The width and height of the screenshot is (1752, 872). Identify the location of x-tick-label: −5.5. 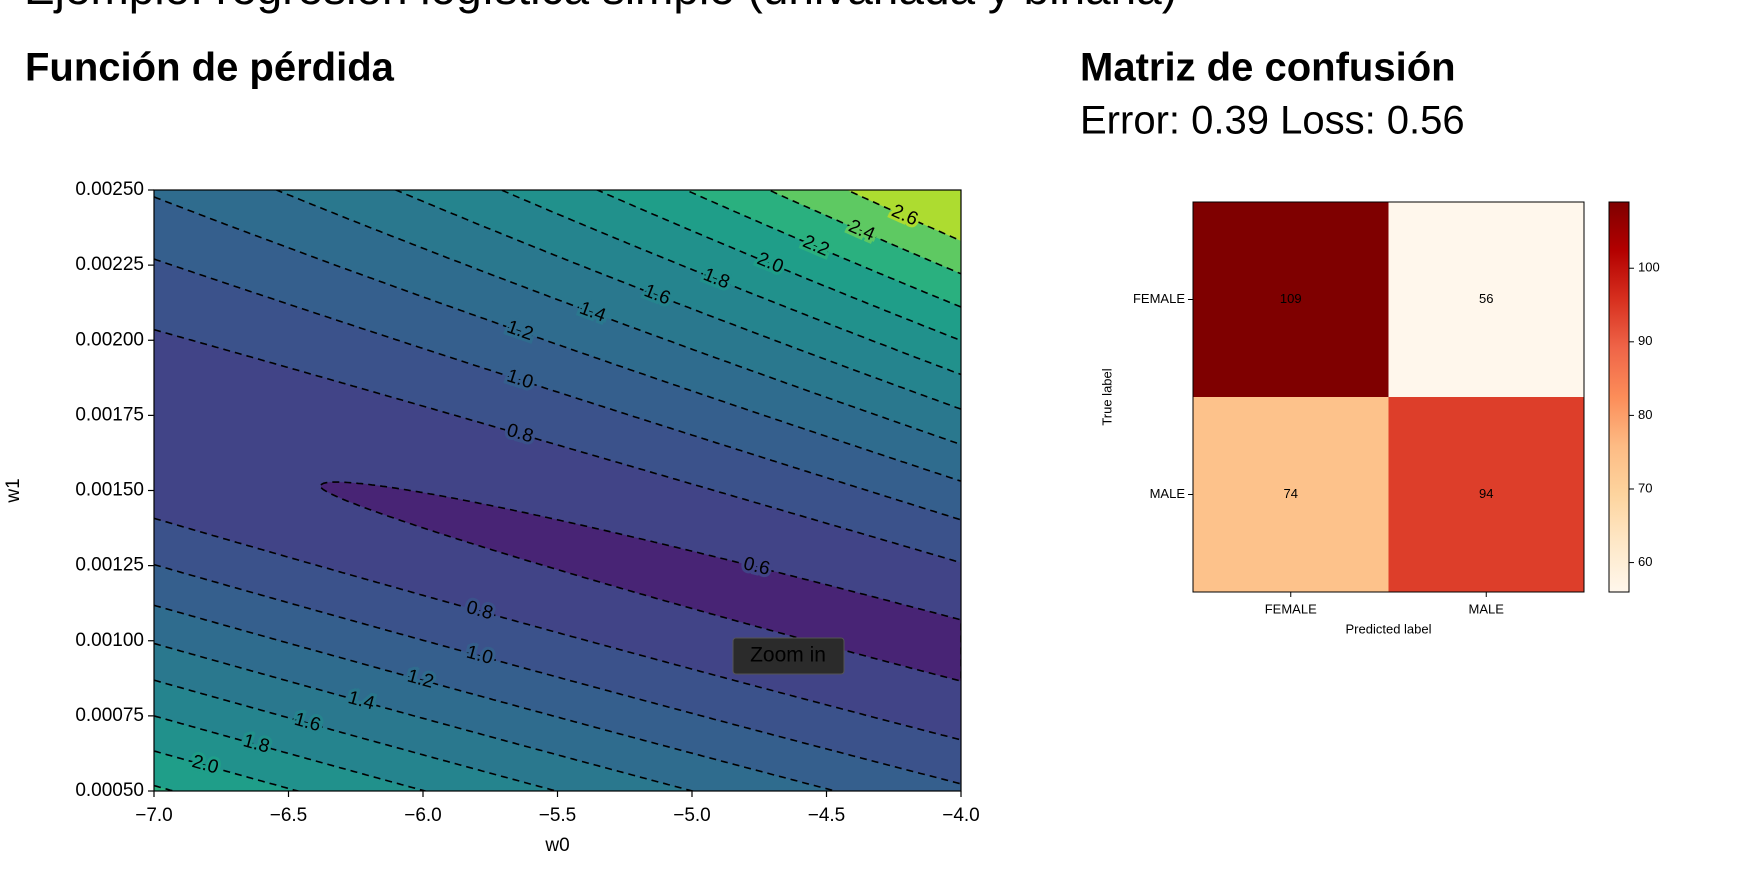
(558, 815).